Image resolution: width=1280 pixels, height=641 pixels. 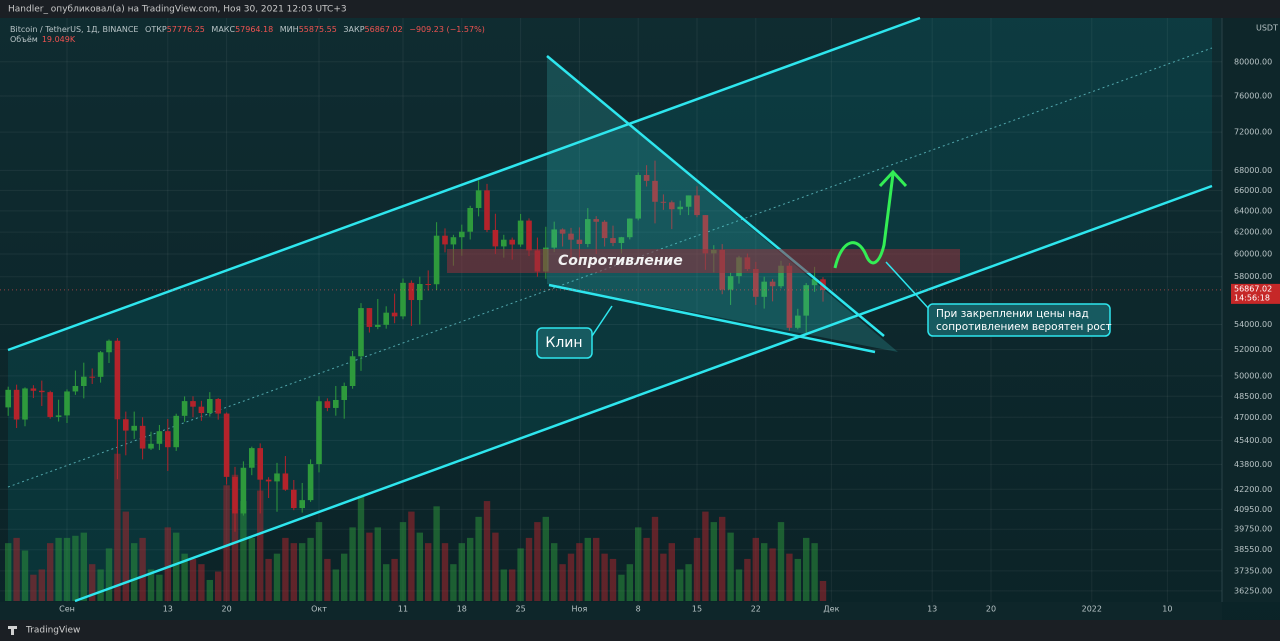 I want to click on y-tick-label: 54000.00, so click(x=1253, y=324).